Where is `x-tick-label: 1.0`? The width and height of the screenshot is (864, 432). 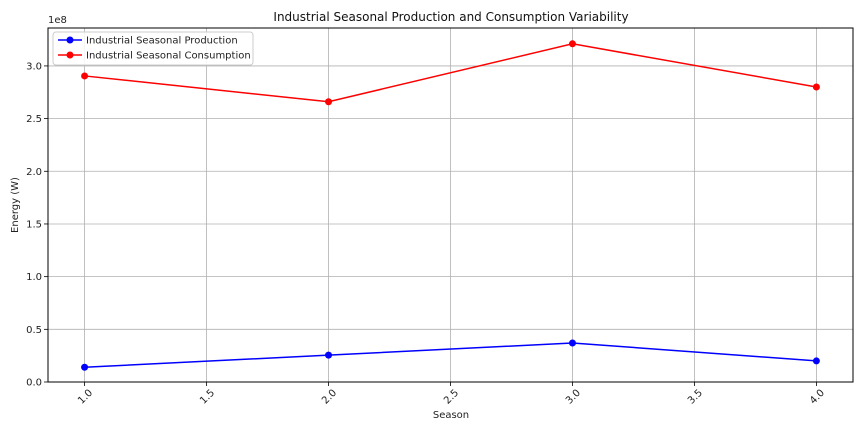 x-tick-label: 1.0 is located at coordinates (85, 397).